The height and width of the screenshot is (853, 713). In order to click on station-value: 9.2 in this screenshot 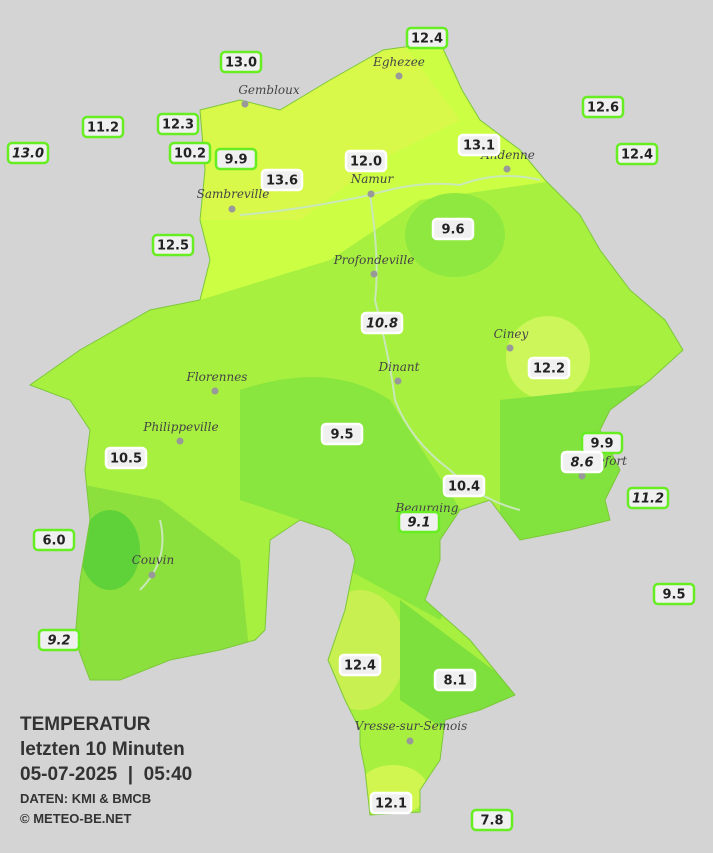, I will do `click(58, 641)`.